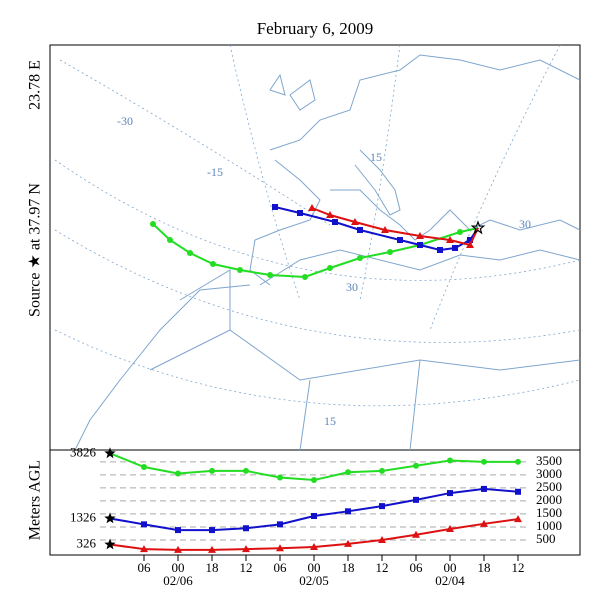  I want to click on y-tick-label: 2000, so click(549, 499).